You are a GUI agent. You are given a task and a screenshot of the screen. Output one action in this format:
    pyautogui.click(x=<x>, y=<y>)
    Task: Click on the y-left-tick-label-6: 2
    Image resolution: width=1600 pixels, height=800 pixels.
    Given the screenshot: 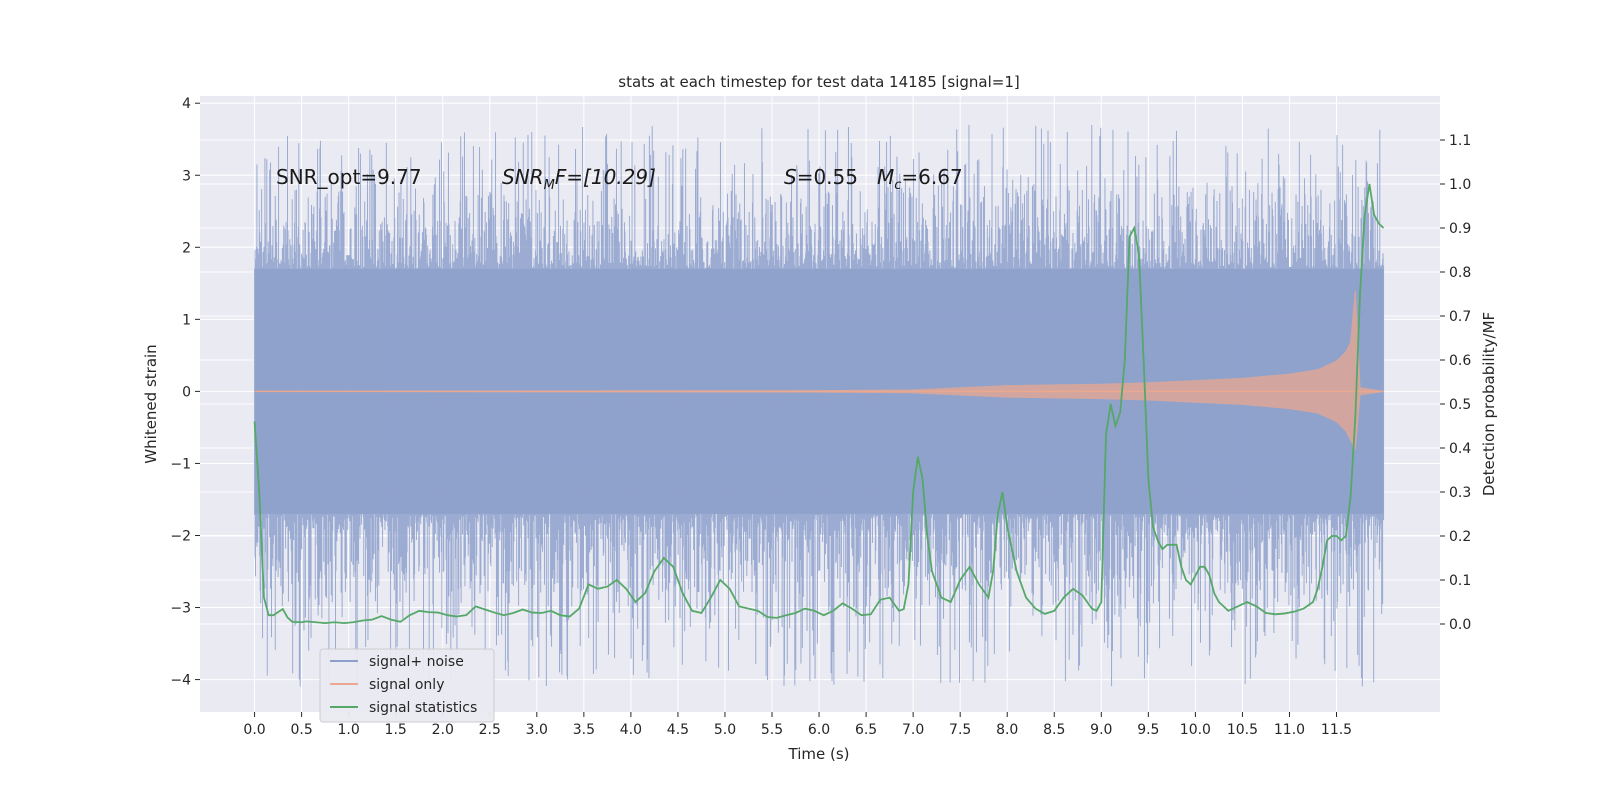 What is the action you would take?
    pyautogui.click(x=186, y=248)
    